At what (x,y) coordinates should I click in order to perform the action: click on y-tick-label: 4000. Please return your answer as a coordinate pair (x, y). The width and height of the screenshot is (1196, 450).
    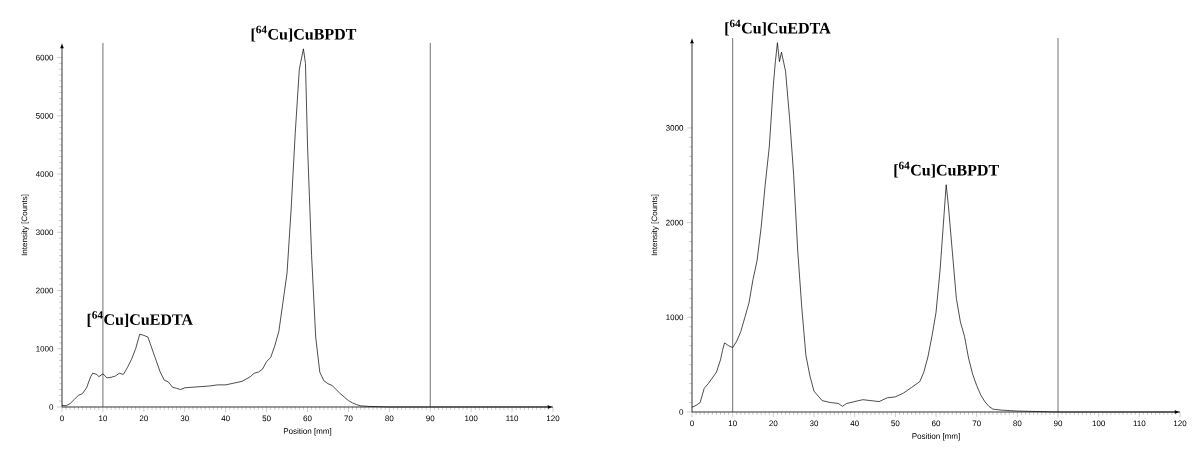
    Looking at the image, I should click on (44, 174).